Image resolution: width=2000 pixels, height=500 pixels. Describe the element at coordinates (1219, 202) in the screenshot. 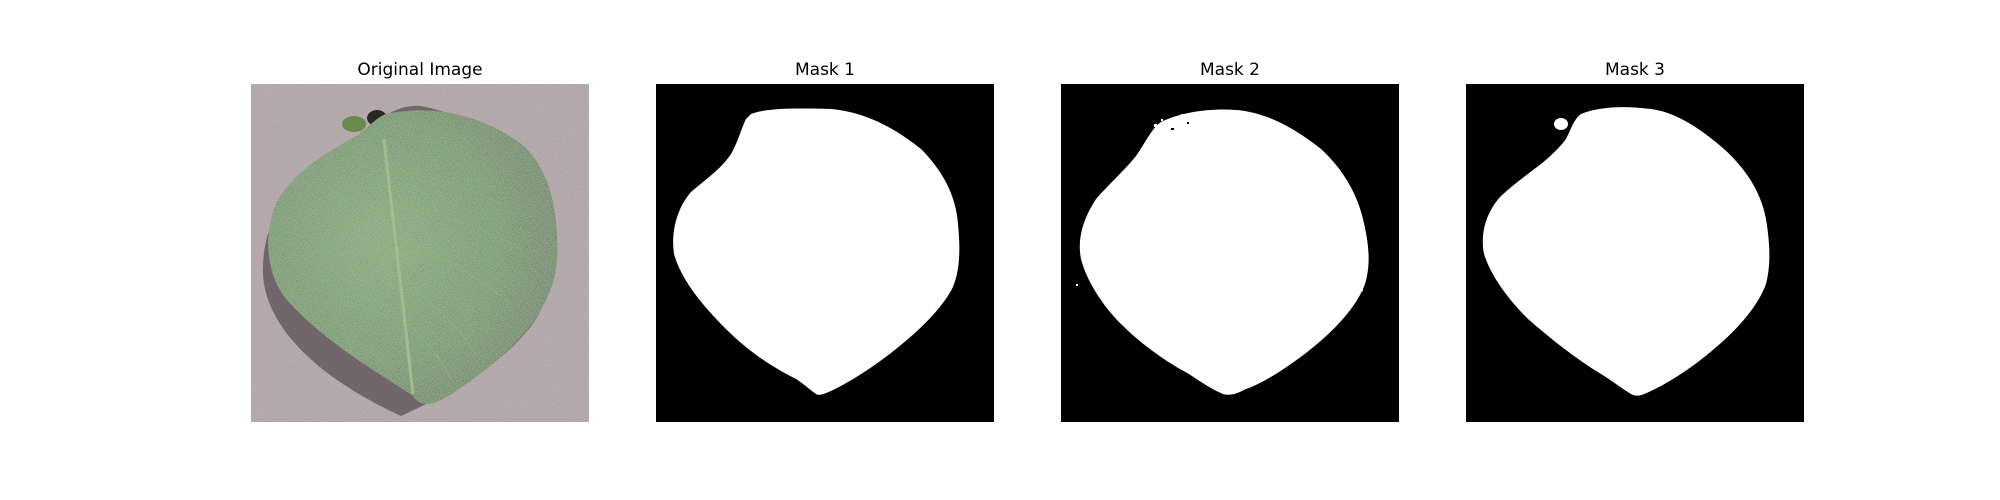

I see `mask-noise-specks` at that location.